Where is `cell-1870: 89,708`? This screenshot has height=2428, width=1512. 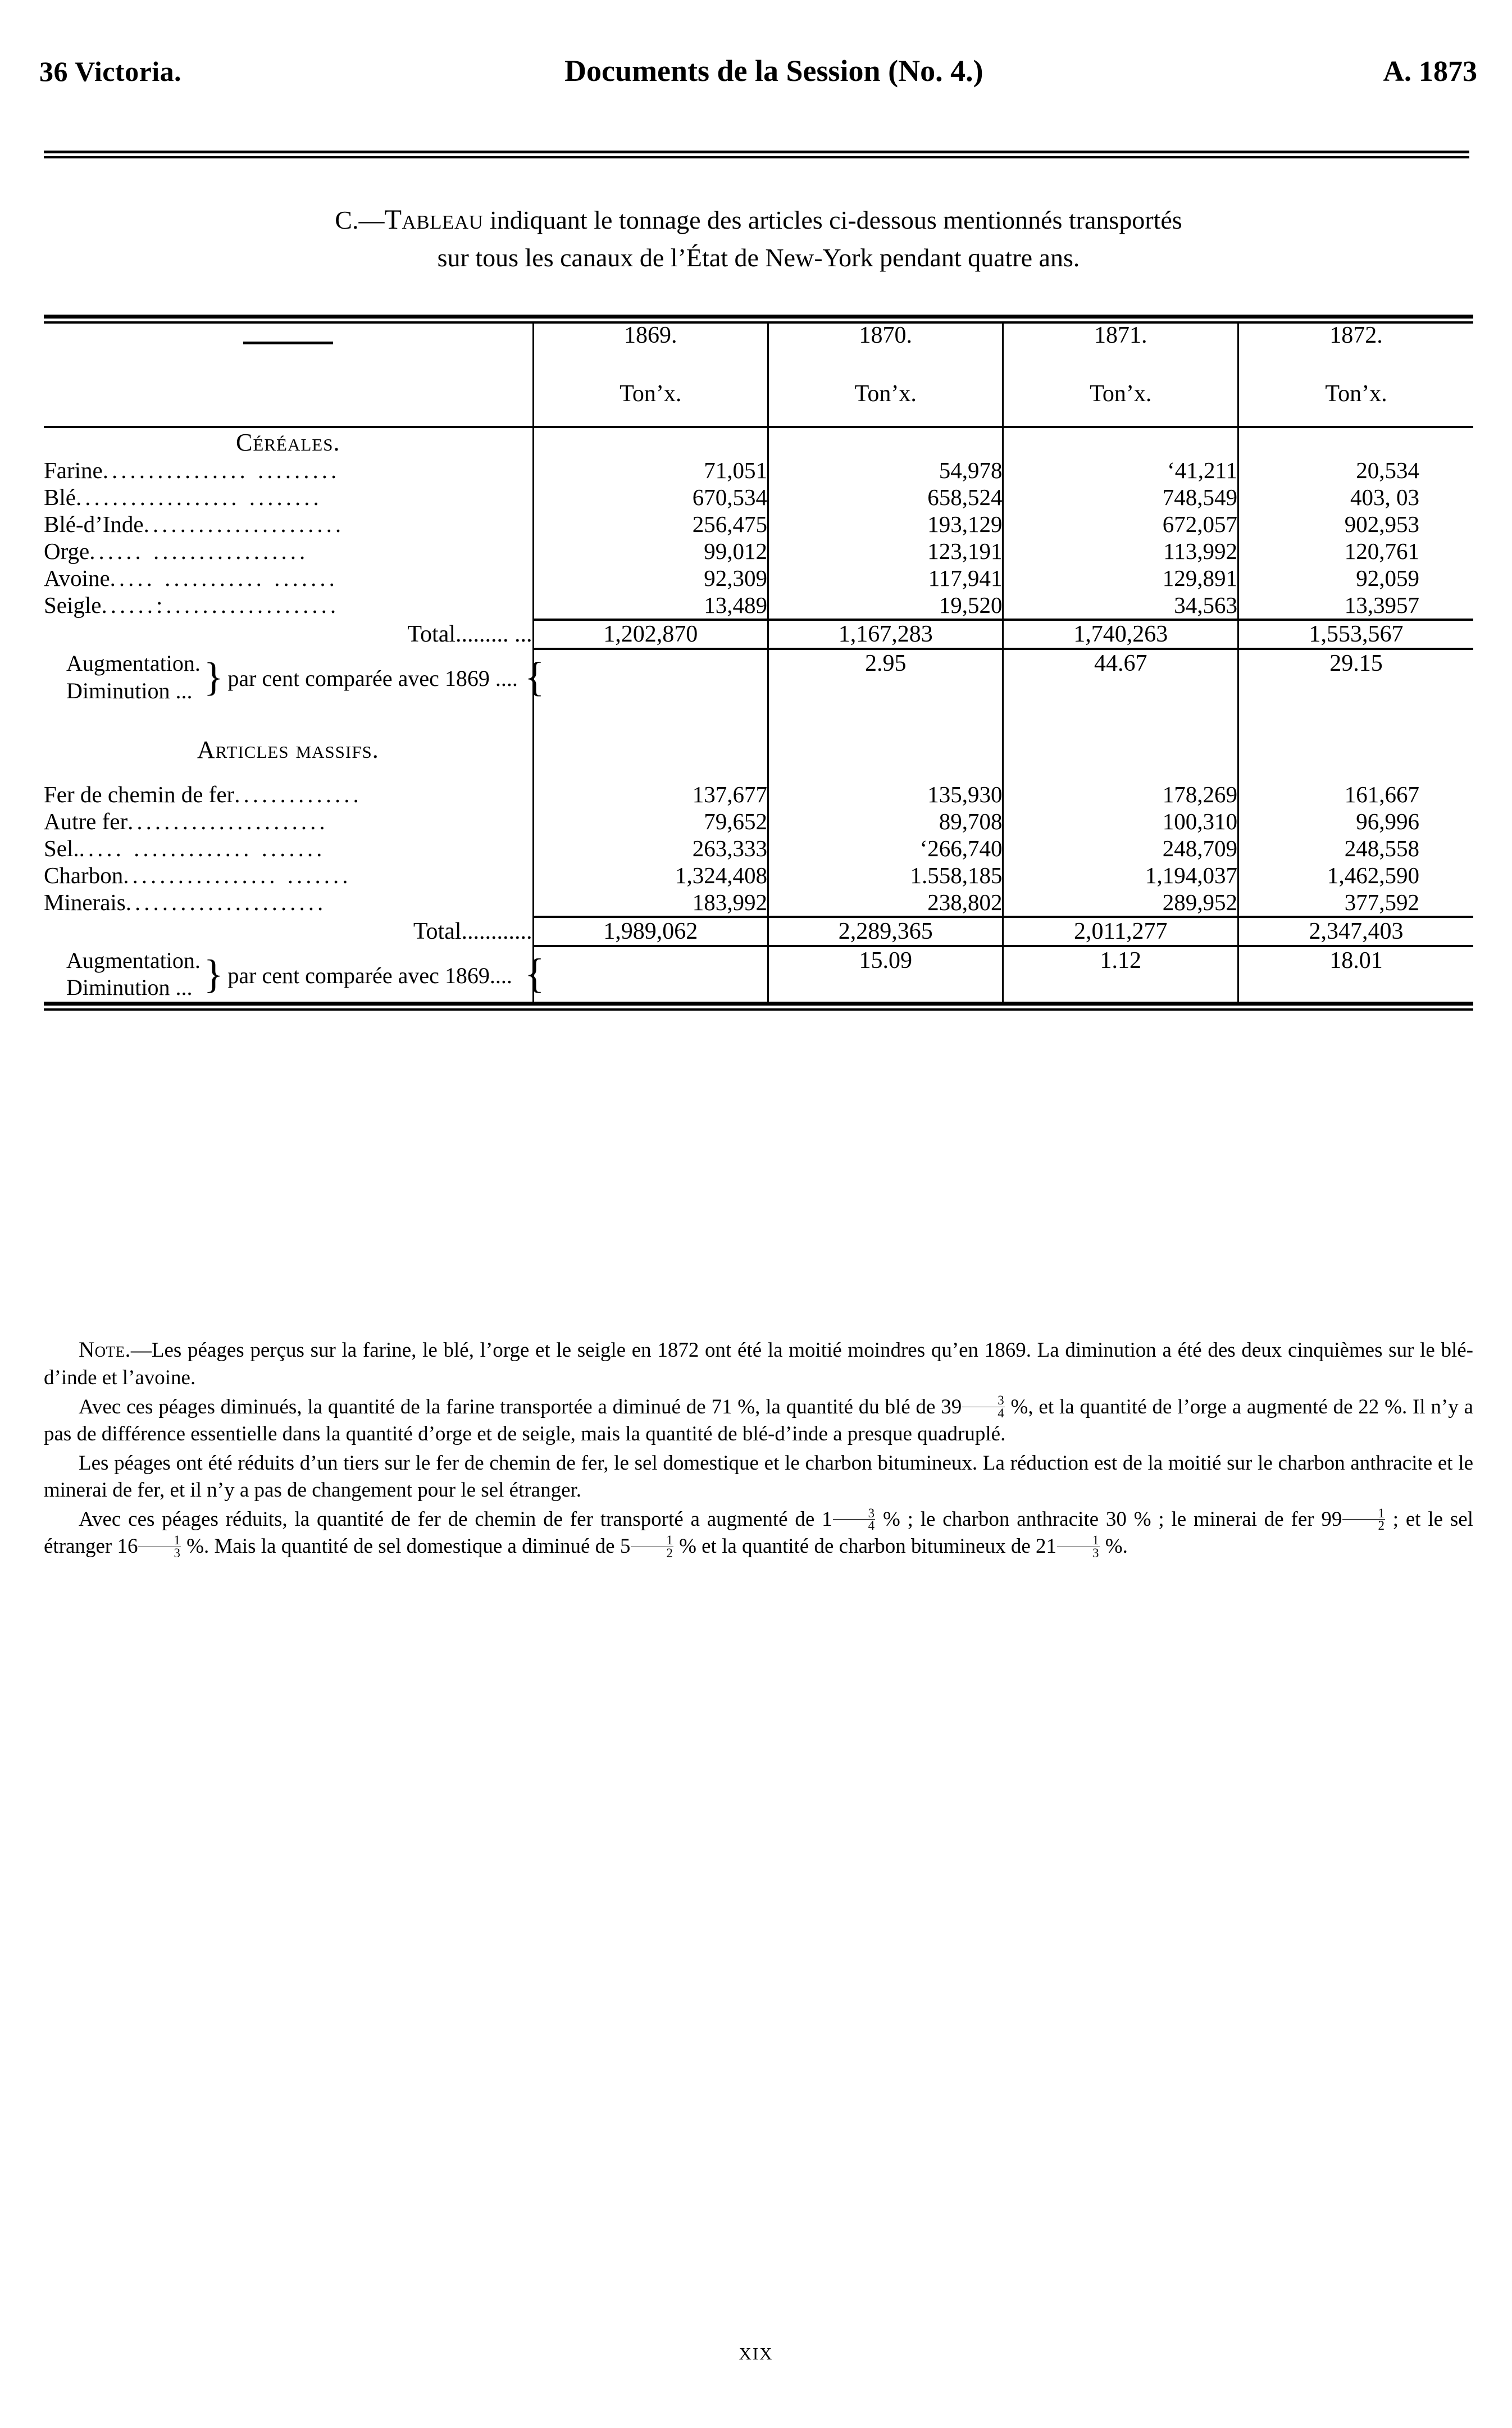
cell-1870: 89,708 is located at coordinates (885, 821).